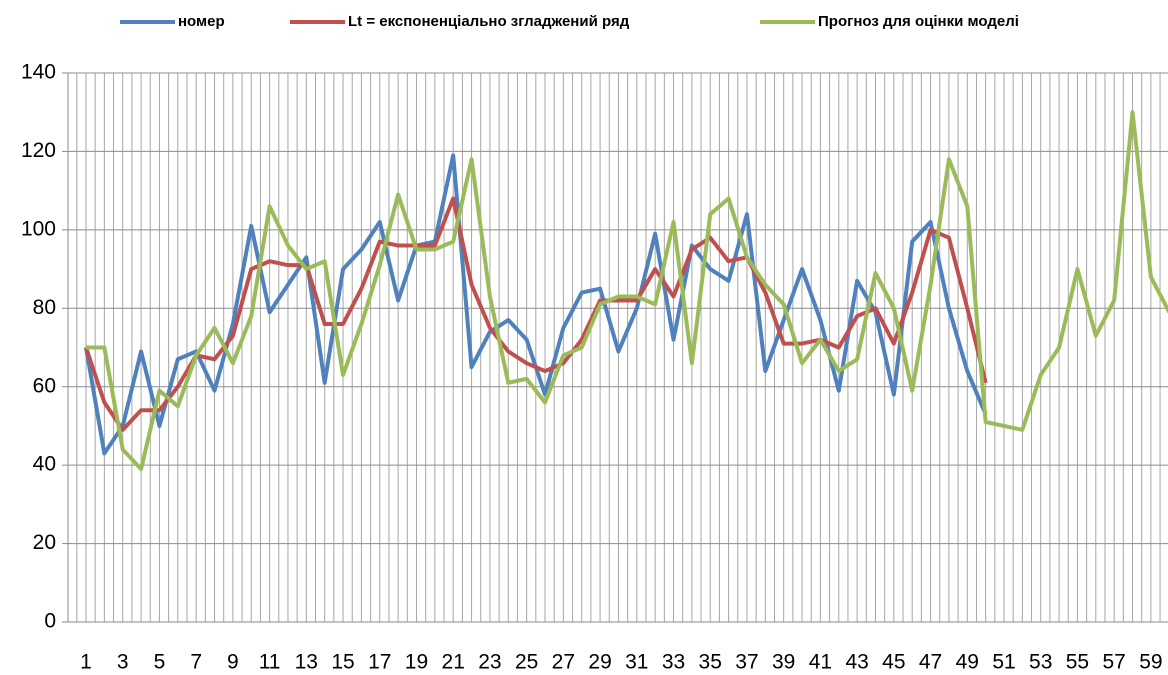  I want to click on x-tick-label: 41, so click(820, 662).